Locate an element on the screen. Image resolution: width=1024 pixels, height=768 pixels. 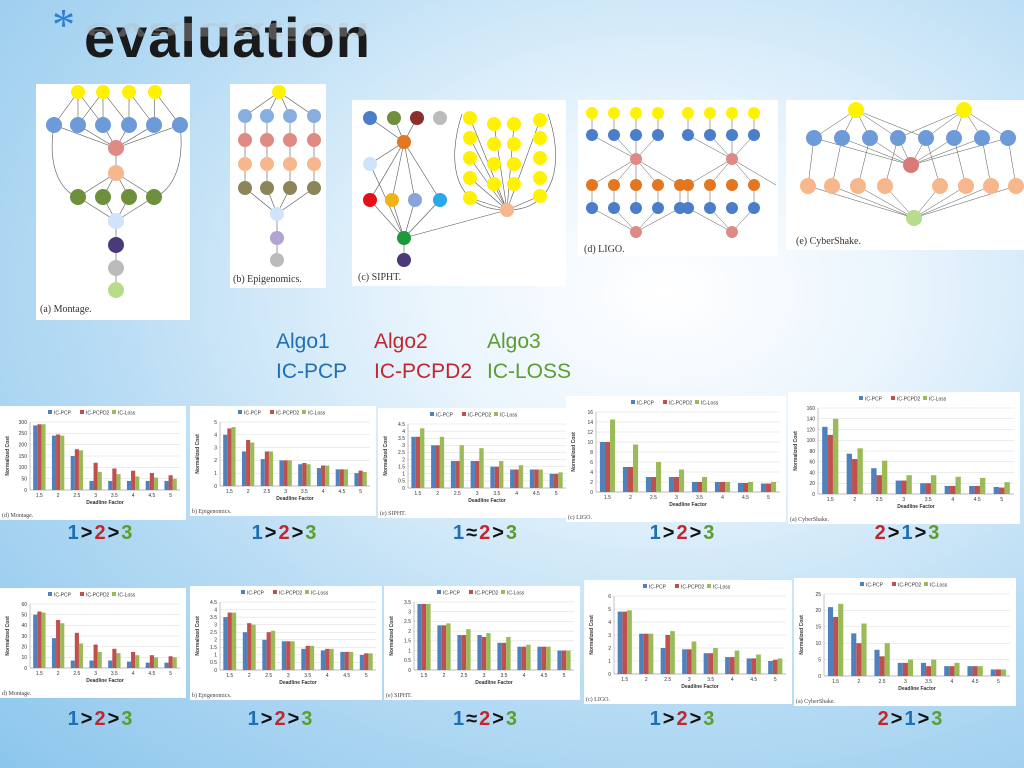
chart-y-tick-label: 0 is located at coordinates (25, 491).